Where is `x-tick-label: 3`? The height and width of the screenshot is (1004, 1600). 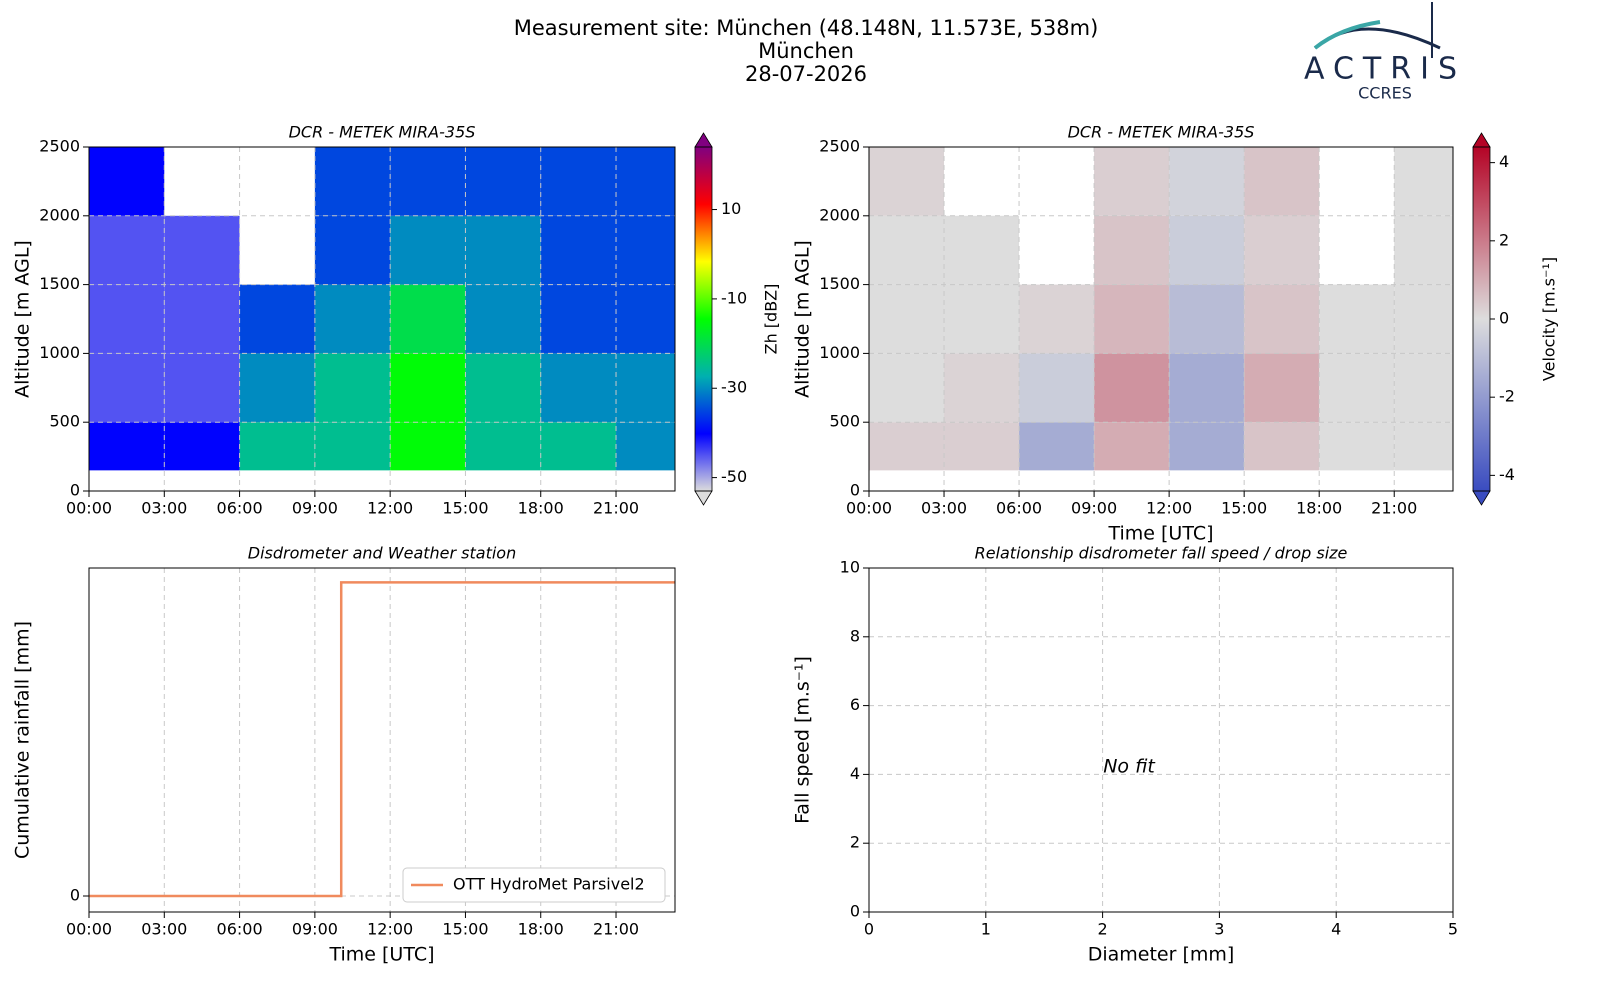 x-tick-label: 3 is located at coordinates (1219, 929).